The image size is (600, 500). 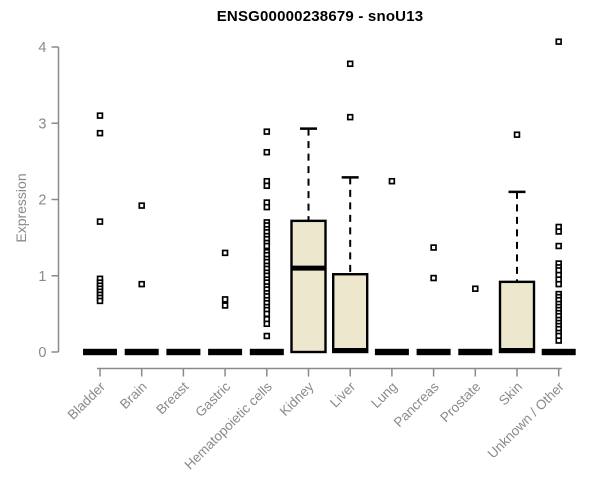 I want to click on x-tick-label: Unknown / Other, so click(x=526, y=420).